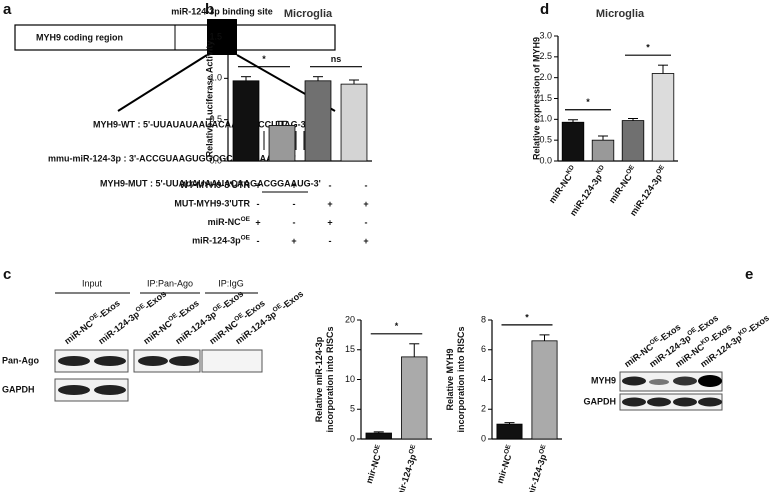 The image size is (783, 492). Describe the element at coordinates (350, 379) in the screenshot. I see `y-tick-label: 10` at that location.